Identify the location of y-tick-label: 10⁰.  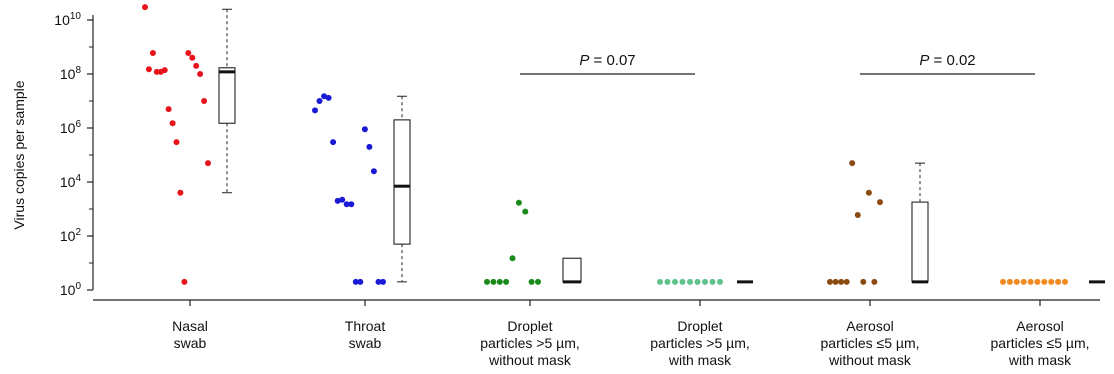
(71, 289).